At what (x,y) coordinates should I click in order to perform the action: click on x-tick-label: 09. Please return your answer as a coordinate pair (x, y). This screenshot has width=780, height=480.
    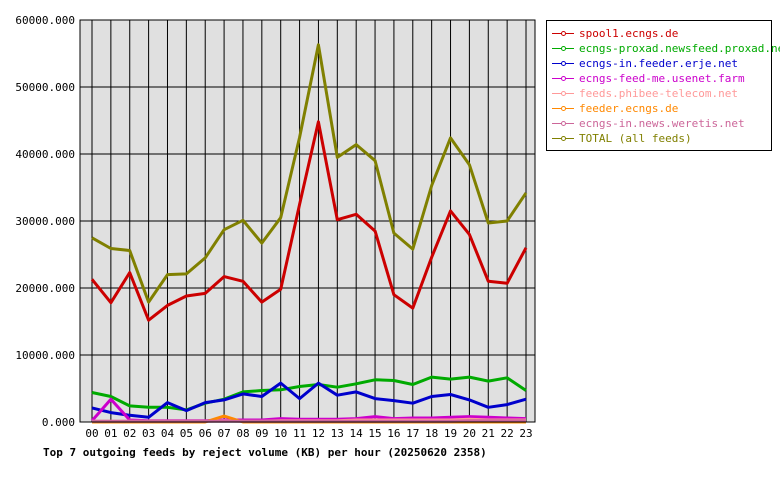
    Looking at the image, I should click on (261, 433).